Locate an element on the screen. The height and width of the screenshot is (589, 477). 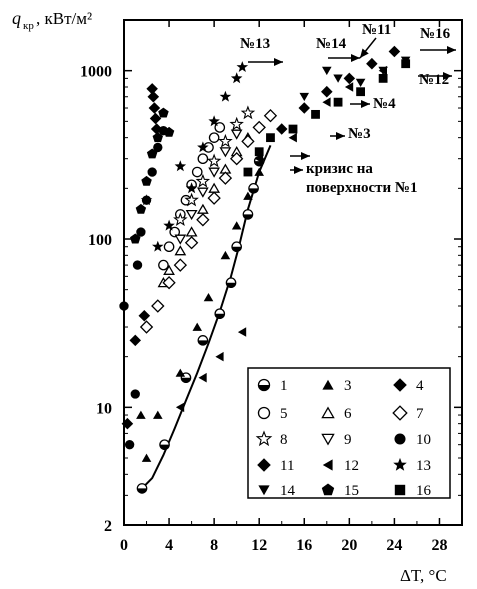
x-tick-label: 28 is located at coordinates (439, 545).